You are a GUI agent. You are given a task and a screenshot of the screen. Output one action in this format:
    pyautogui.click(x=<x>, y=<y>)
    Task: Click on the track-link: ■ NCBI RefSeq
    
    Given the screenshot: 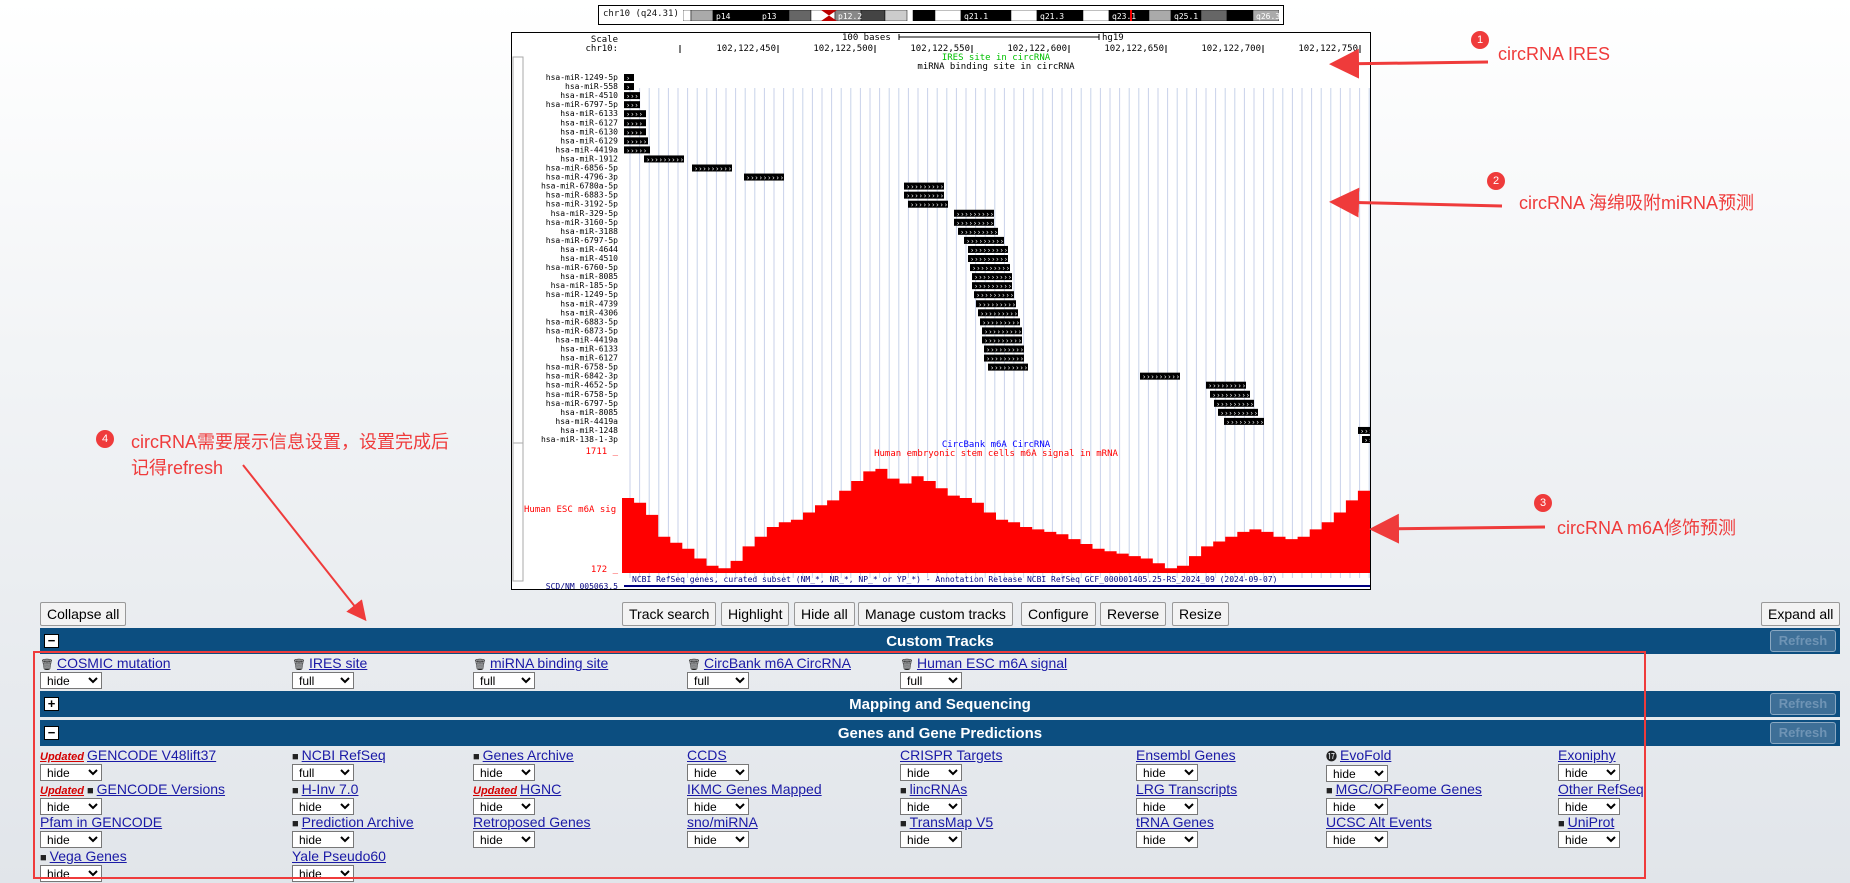 What is the action you would take?
    pyautogui.click(x=339, y=755)
    